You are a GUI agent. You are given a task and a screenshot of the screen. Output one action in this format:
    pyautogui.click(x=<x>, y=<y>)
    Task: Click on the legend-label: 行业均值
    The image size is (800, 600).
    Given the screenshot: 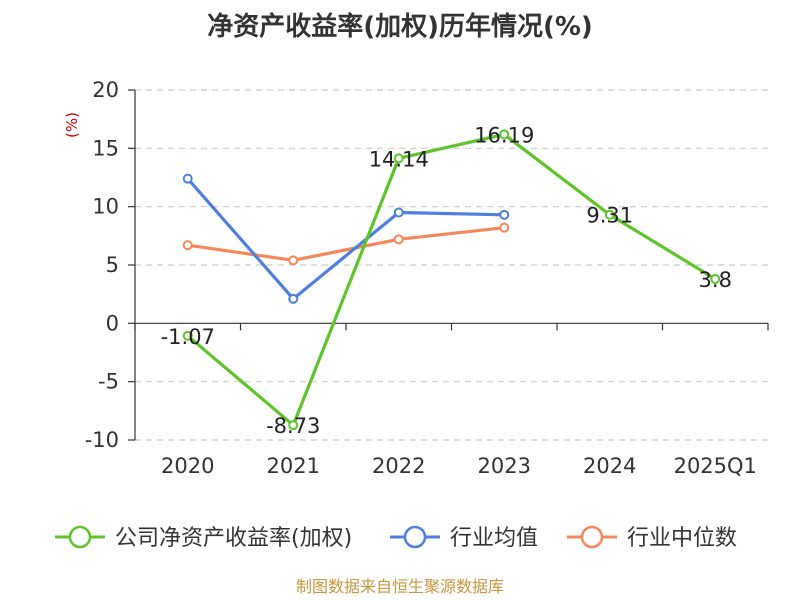 What is the action you would take?
    pyautogui.click(x=494, y=538)
    